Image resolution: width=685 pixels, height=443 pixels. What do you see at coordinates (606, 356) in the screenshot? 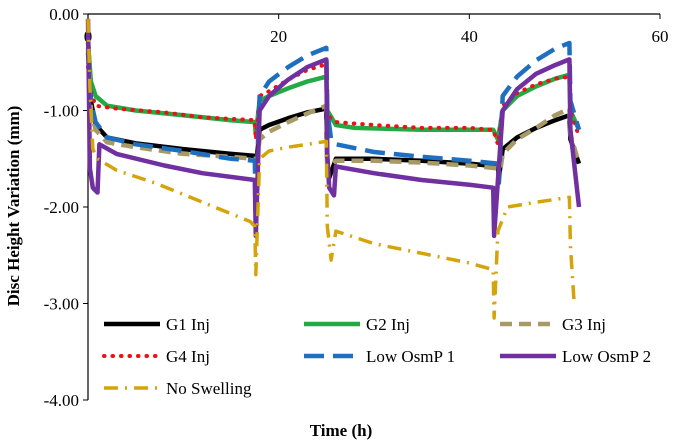
I see `legend-label: Low OsmP 2` at bounding box center [606, 356].